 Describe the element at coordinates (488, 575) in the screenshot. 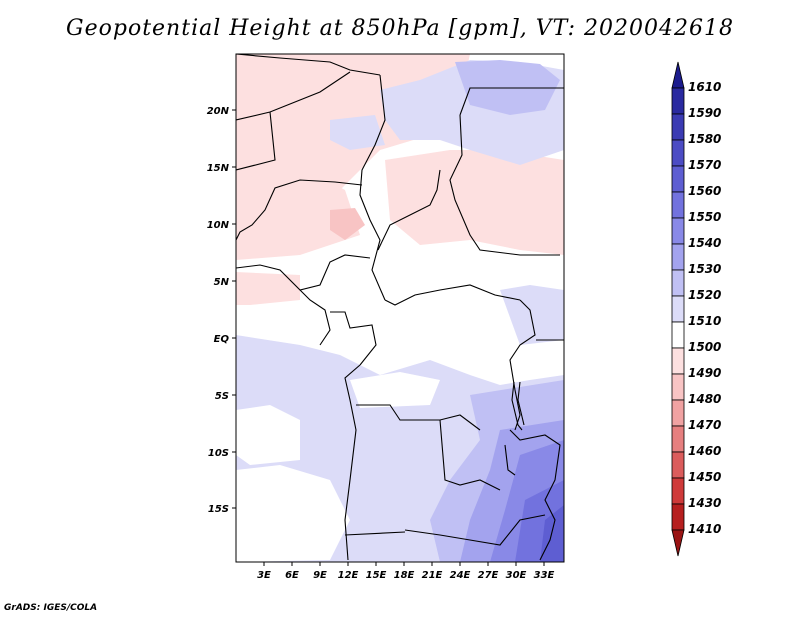

I see `lon-label: 27E` at that location.